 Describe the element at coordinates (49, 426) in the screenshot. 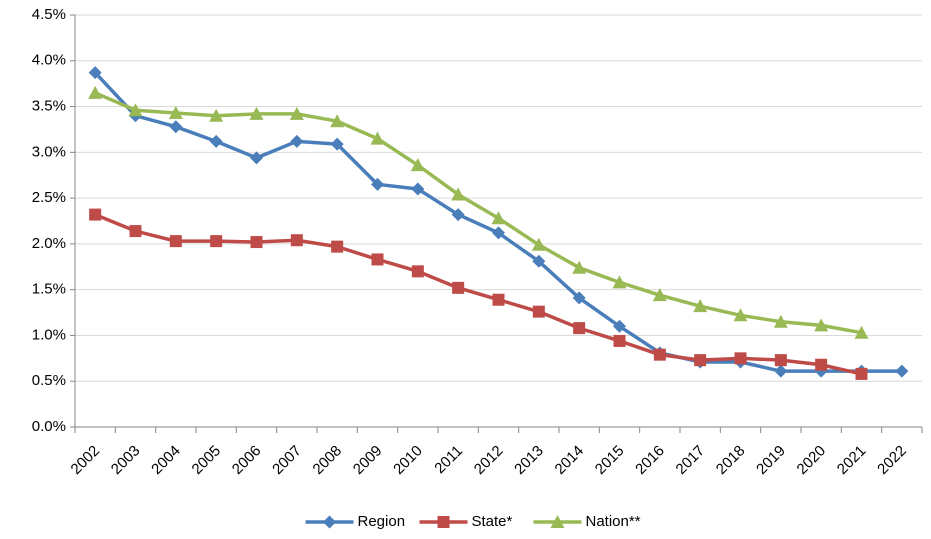

I see `y-tick-label: 0.0%` at that location.